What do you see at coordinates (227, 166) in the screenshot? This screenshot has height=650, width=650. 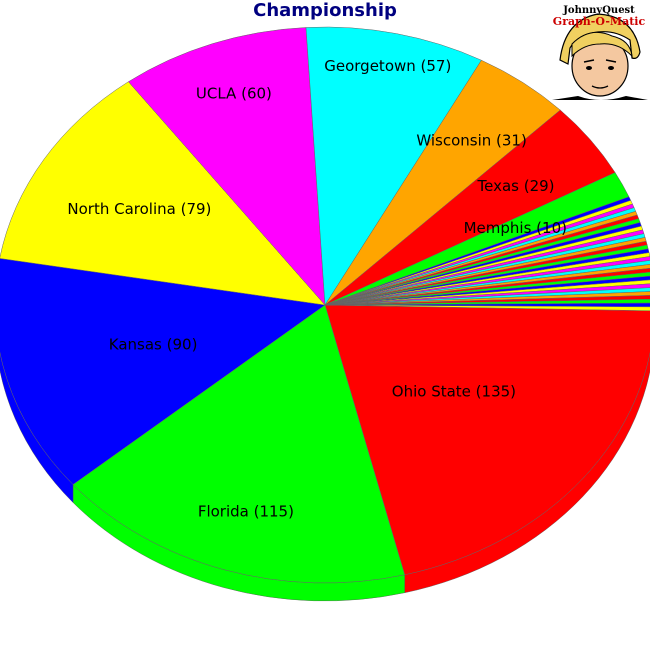 I see `pie-slice-ucla` at bounding box center [227, 166].